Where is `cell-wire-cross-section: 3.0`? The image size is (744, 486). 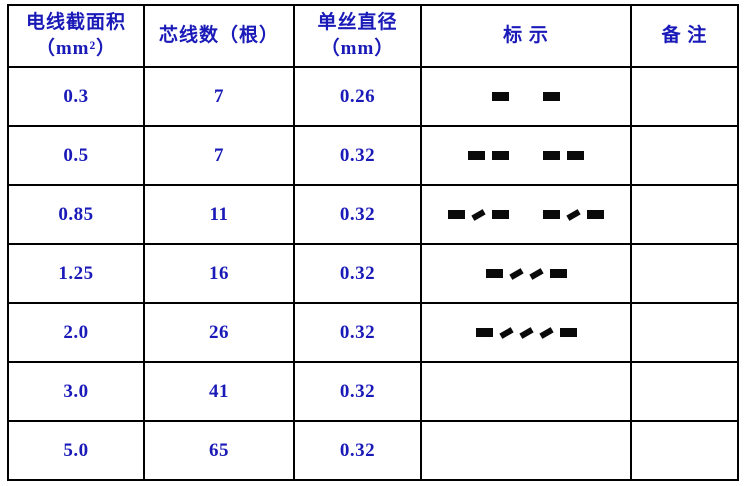 cell-wire-cross-section: 3.0 is located at coordinates (76, 391).